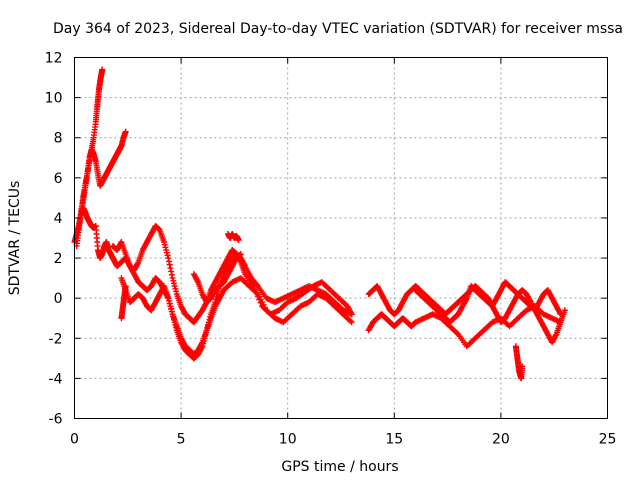 Image resolution: width=640 pixels, height=480 pixels. I want to click on series-s6, so click(217, 278).